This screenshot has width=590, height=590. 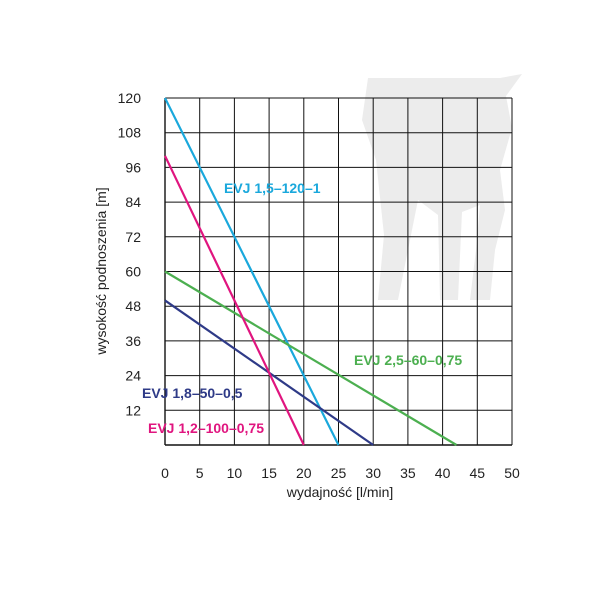 What do you see at coordinates (408, 473) in the screenshot?
I see `x-tick-label-7: 35` at bounding box center [408, 473].